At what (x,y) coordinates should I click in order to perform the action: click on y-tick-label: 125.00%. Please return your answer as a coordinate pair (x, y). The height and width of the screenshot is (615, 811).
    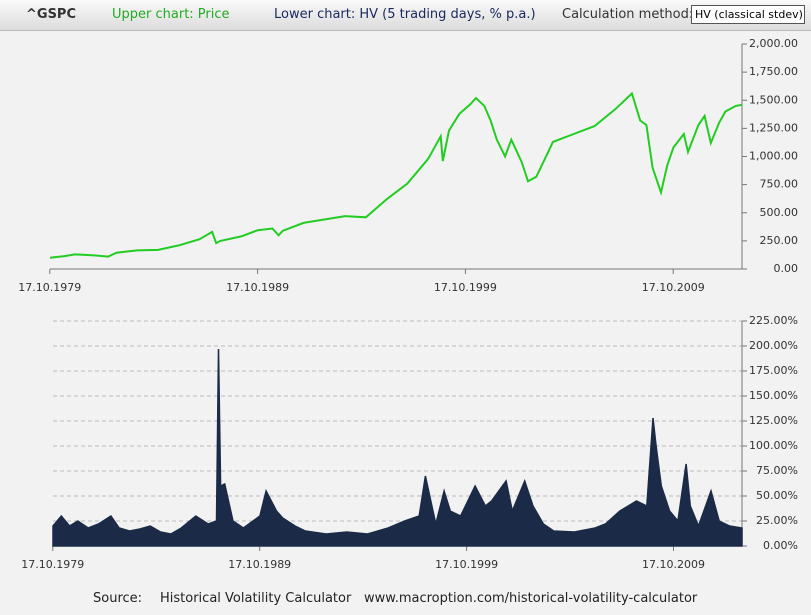
    Looking at the image, I should click on (773, 420).